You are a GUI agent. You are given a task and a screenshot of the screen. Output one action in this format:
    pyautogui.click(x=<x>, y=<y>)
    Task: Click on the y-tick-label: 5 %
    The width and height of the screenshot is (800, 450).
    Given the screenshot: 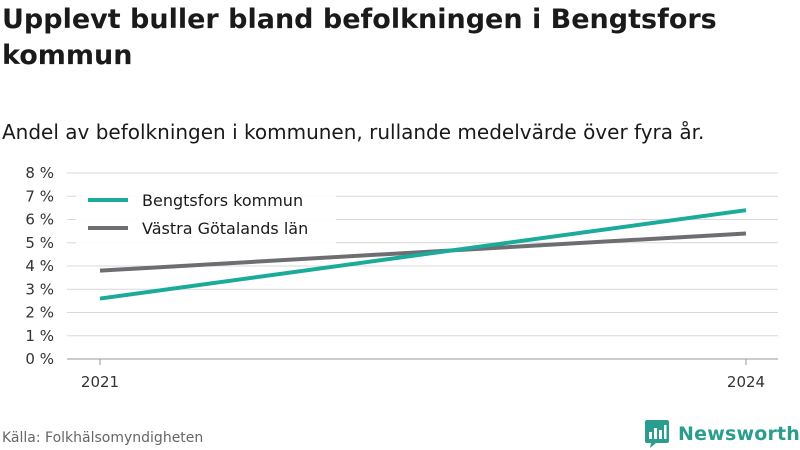 What is the action you would take?
    pyautogui.click(x=39, y=243)
    